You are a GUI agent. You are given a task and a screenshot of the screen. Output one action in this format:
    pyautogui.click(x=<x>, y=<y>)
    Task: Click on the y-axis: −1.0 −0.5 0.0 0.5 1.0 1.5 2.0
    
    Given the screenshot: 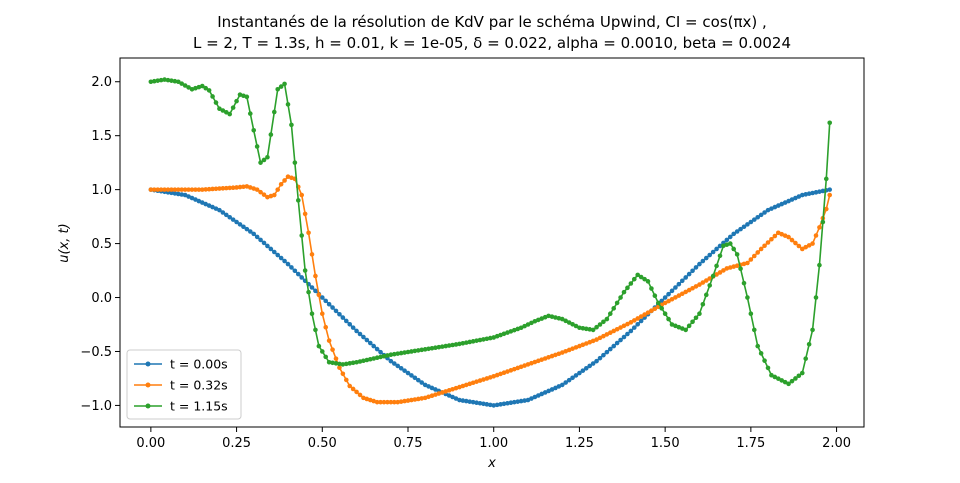 What is the action you would take?
    pyautogui.click(x=100, y=244)
    